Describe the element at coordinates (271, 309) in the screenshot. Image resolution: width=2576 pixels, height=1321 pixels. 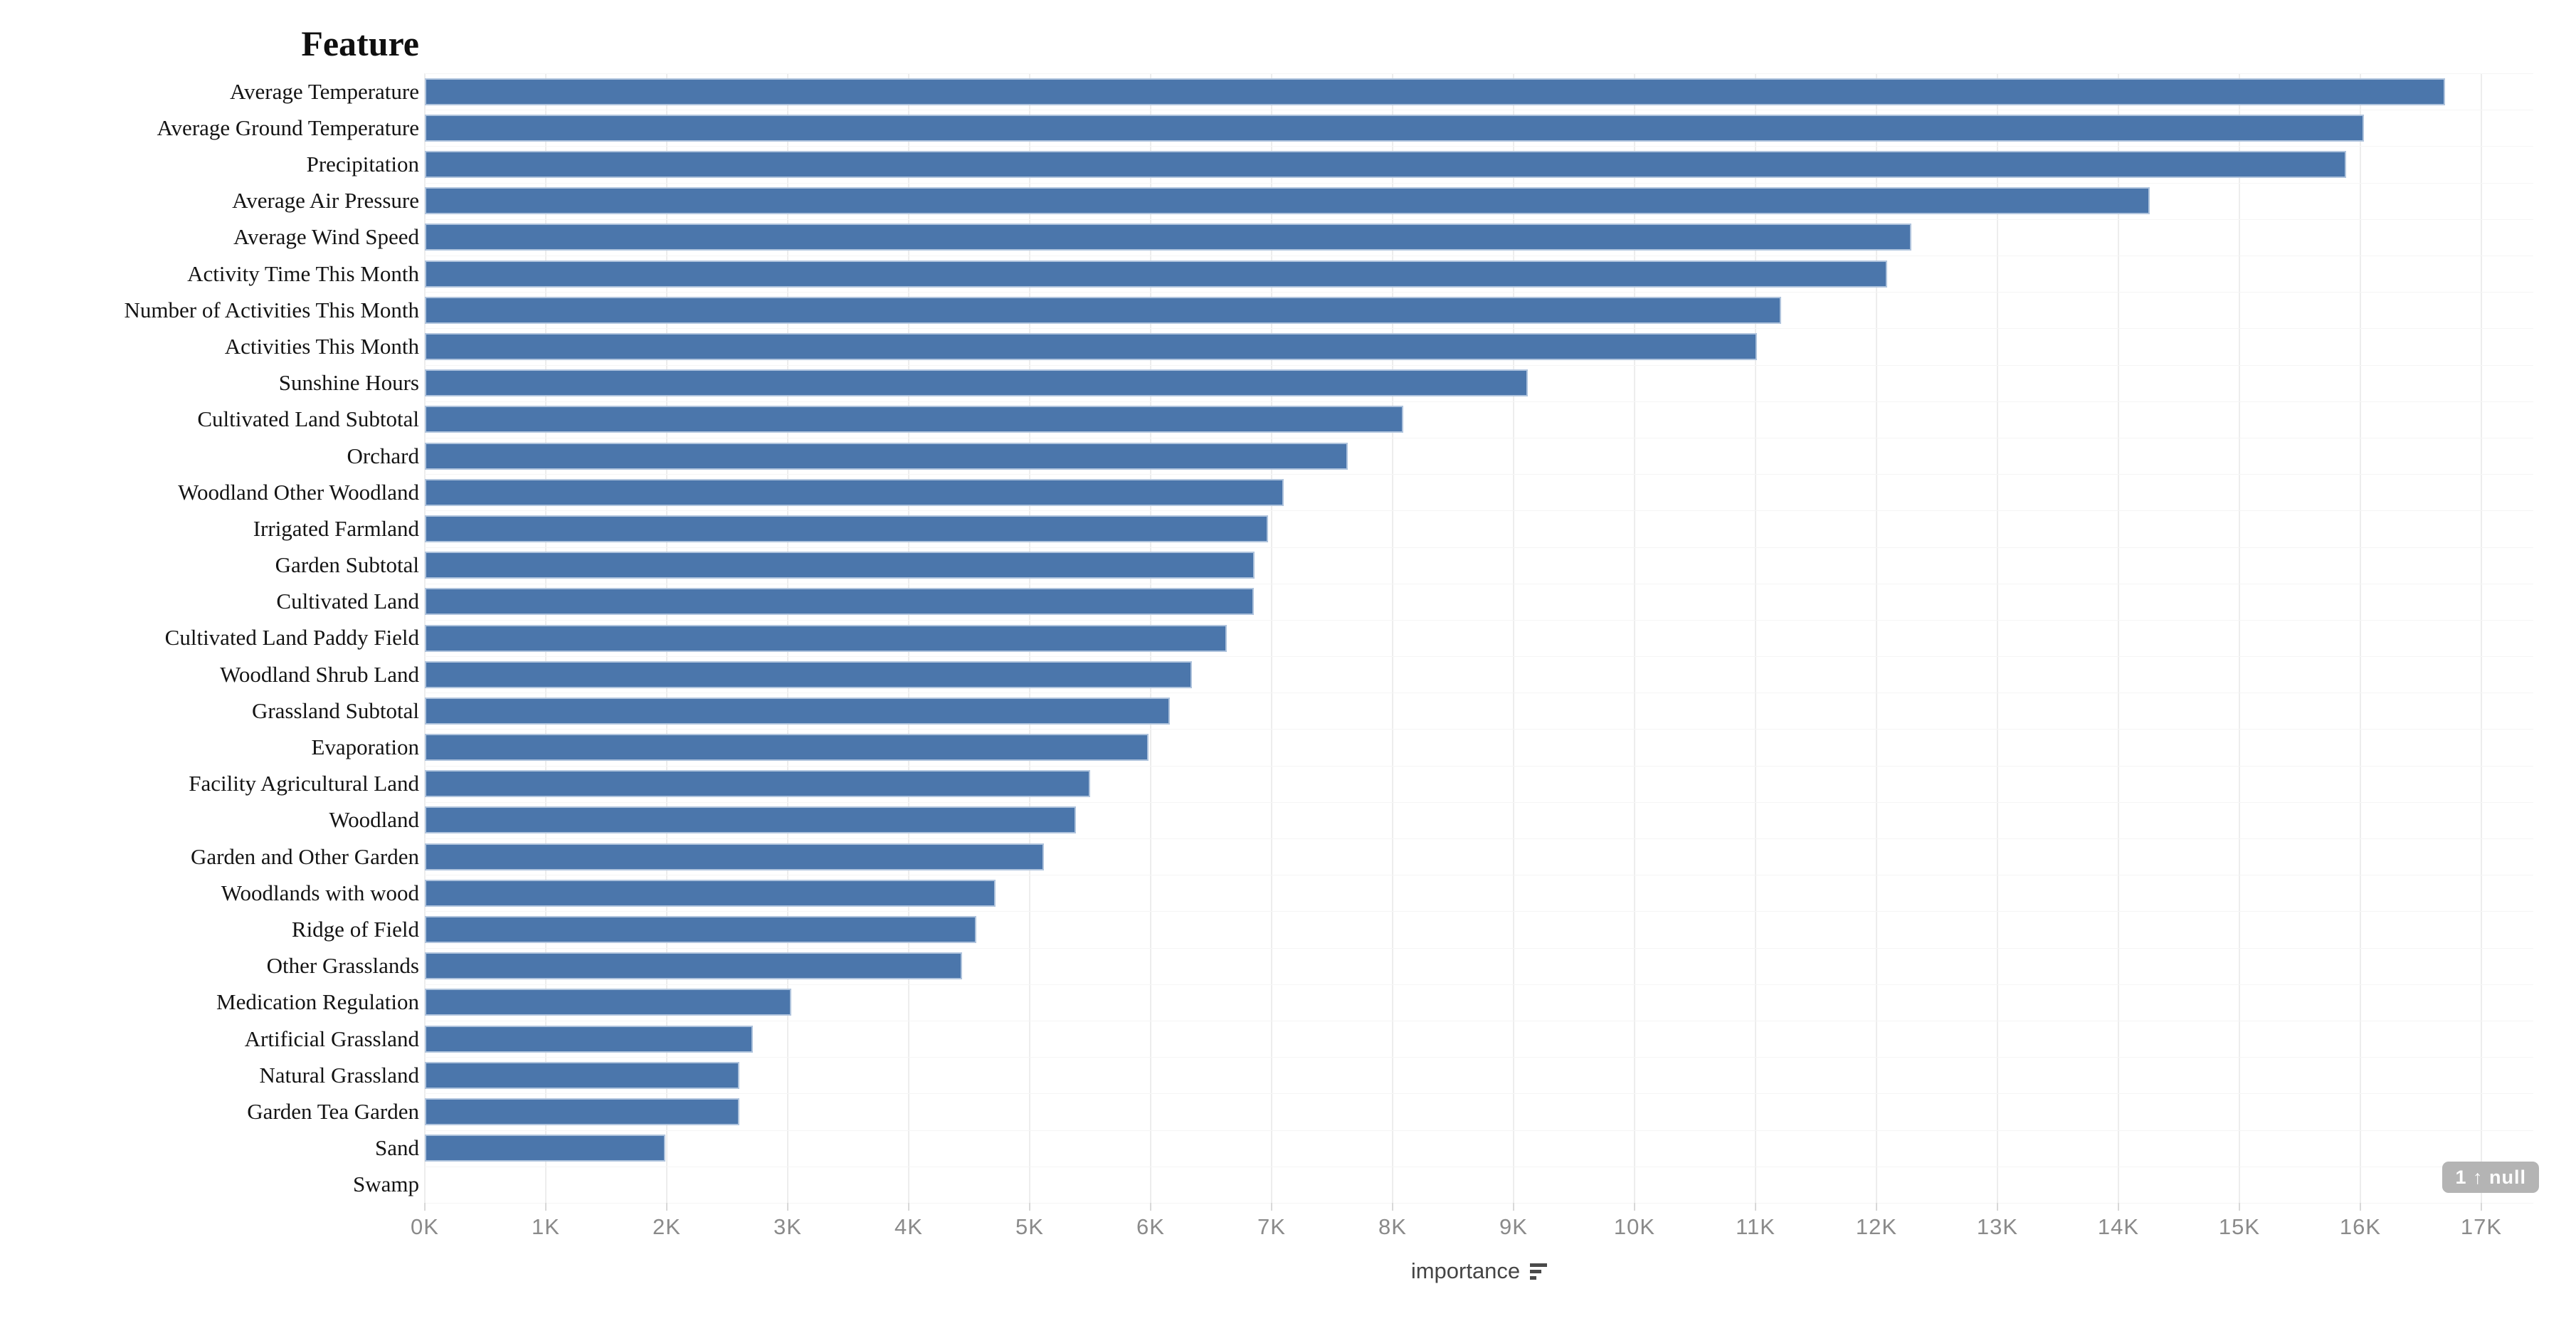
I see `category-label: Number of Activities This Month` at that location.